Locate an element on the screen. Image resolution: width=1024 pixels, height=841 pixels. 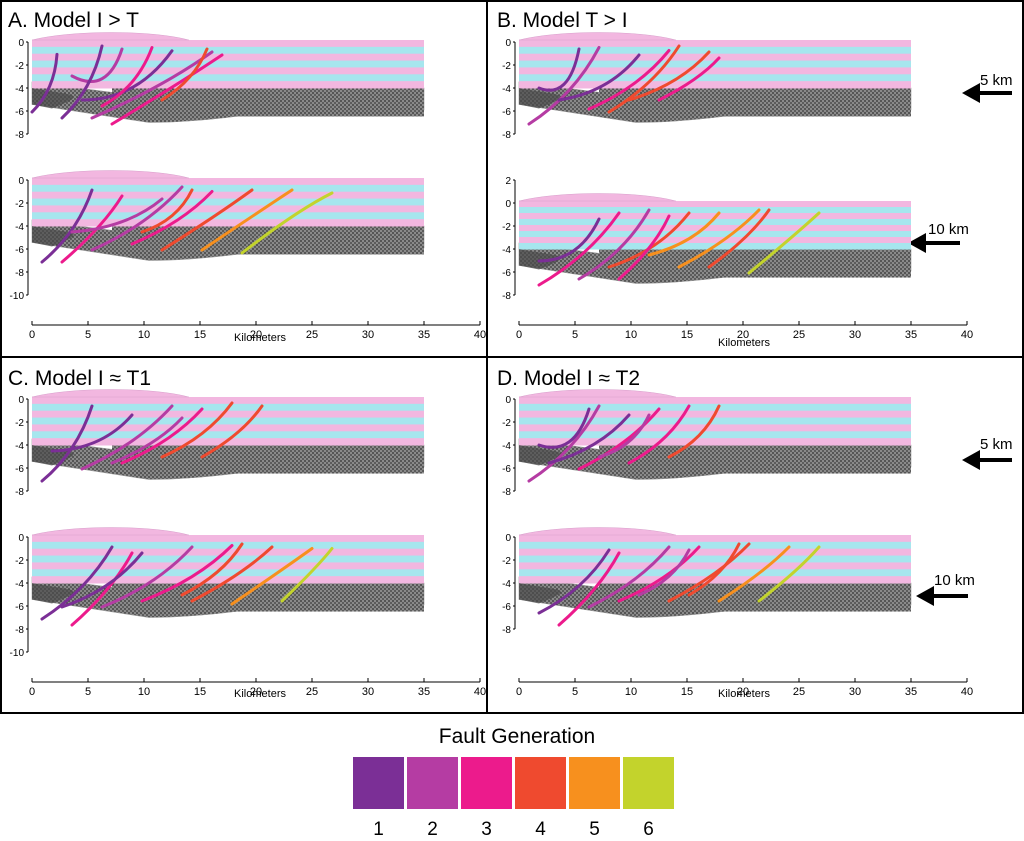
arrow-label: 10 km is located at coordinates (954, 580).